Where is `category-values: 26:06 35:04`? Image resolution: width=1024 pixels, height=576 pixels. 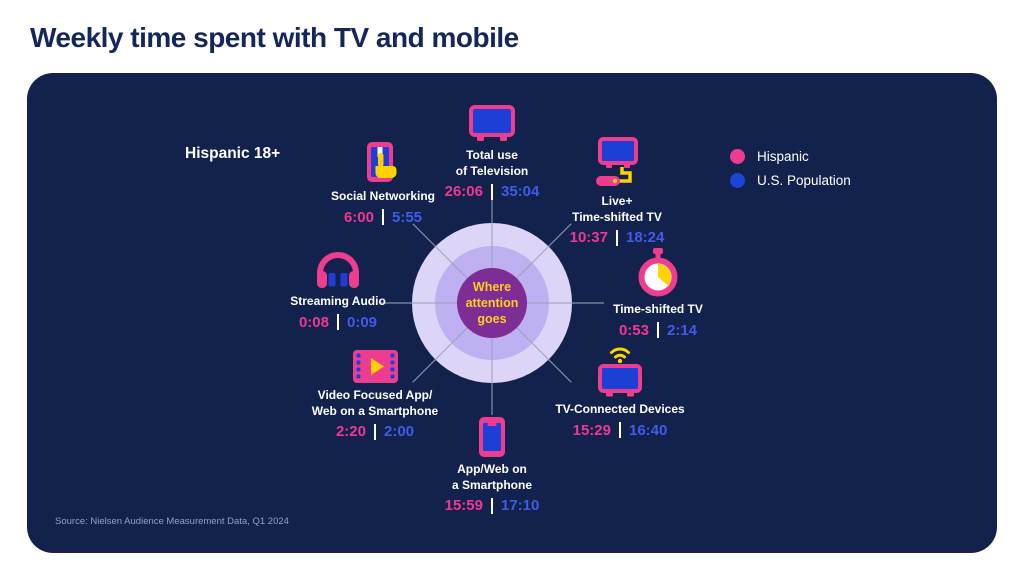
category-values: 26:06 35:04 is located at coordinates (492, 191).